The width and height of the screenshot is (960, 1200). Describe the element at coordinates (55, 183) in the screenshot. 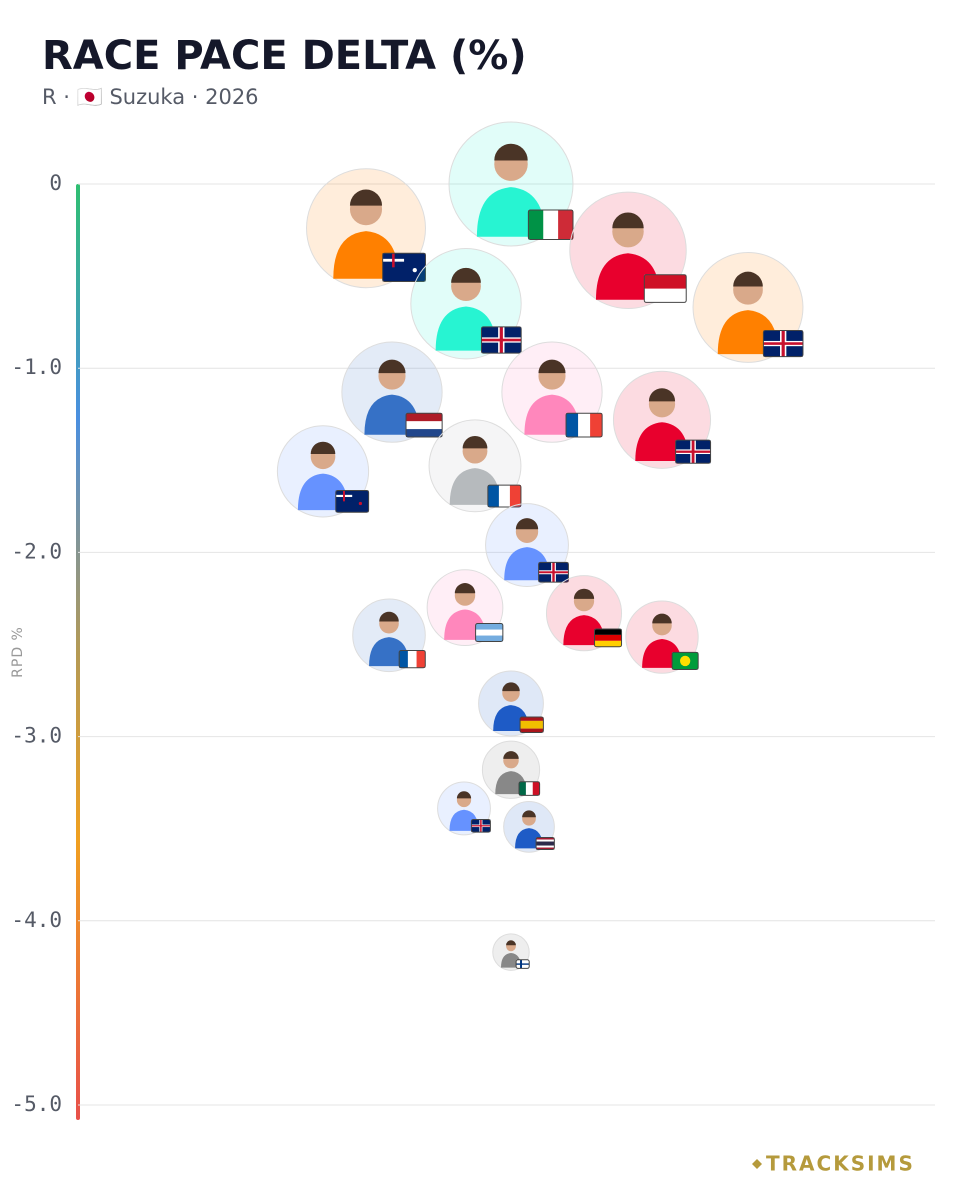

I see `y-tick-label: 0` at that location.